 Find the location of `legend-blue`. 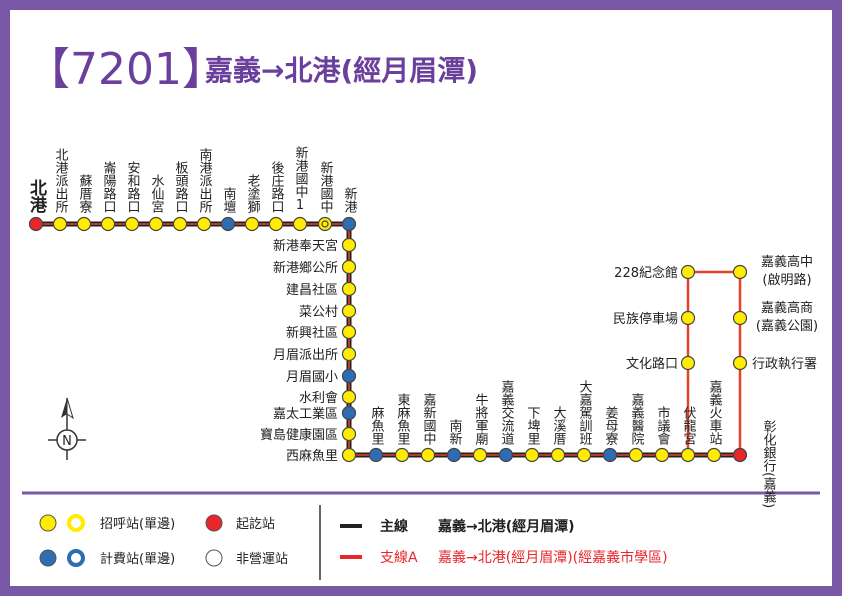

legend-blue is located at coordinates (48, 558).